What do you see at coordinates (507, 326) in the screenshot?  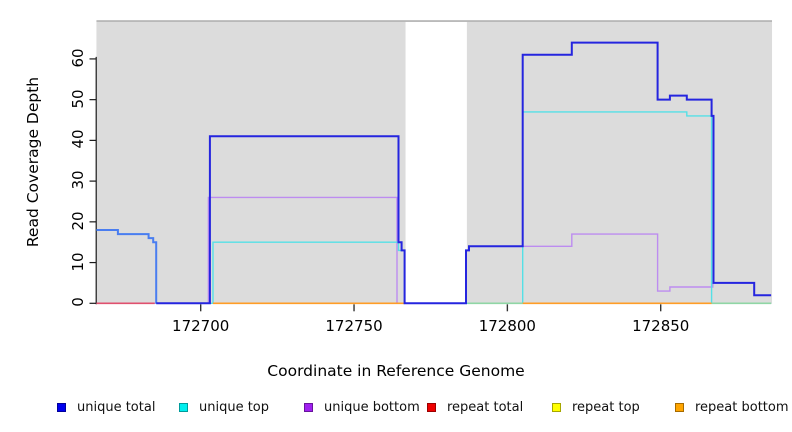 I see `x-tick-label-172800: 172800` at bounding box center [507, 326].